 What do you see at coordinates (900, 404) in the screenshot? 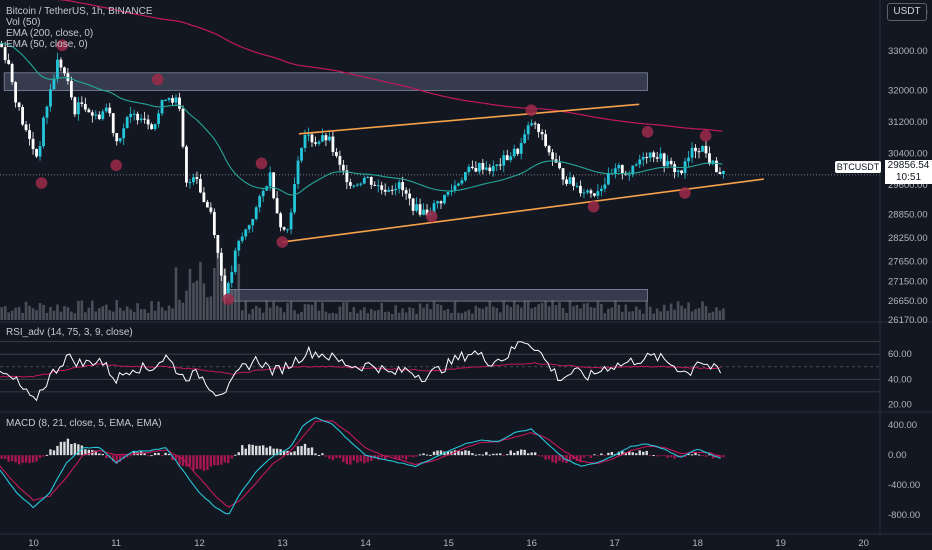
I see `rsi-tick: 20.00` at bounding box center [900, 404].